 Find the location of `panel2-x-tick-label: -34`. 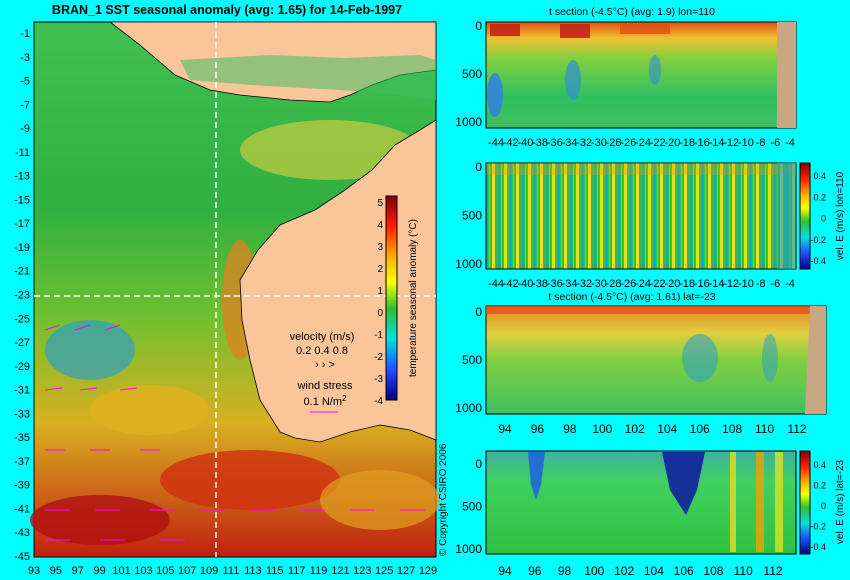

panel2-x-tick-label: -34 is located at coordinates (570, 284).